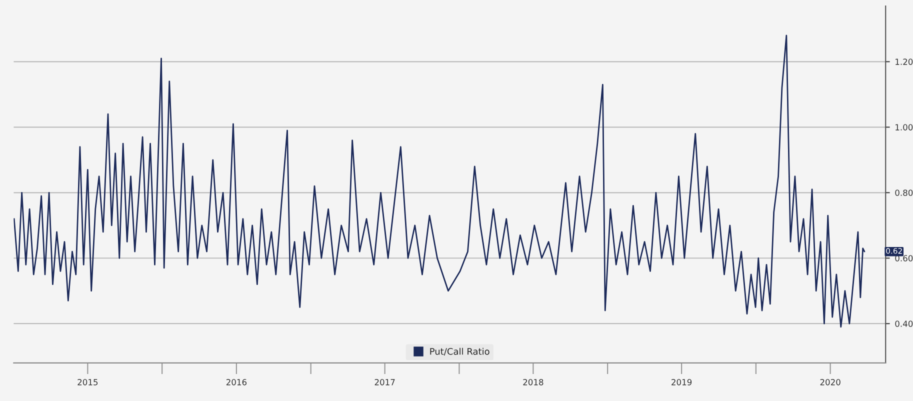 This screenshot has width=913, height=401. Describe the element at coordinates (236, 382) in the screenshot. I see `x-tick-label: 2016` at that location.